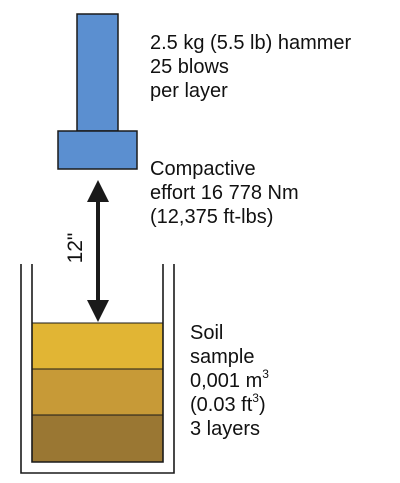 Image resolution: width=400 pixels, height=483 pixels. Describe the element at coordinates (75, 248) in the screenshot. I see `drop-height-label: 12"` at that location.